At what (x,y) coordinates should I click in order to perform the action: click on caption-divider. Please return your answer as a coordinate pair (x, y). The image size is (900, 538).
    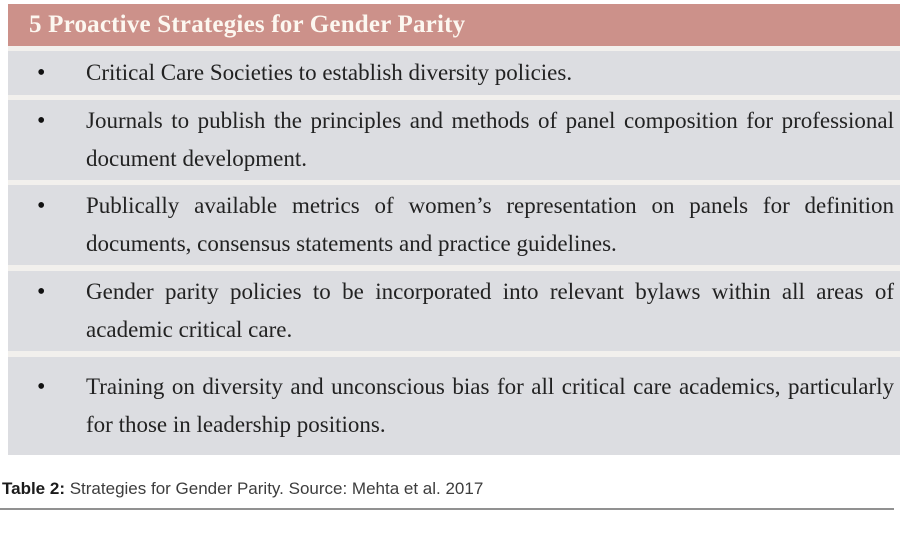
    Looking at the image, I should click on (447, 509).